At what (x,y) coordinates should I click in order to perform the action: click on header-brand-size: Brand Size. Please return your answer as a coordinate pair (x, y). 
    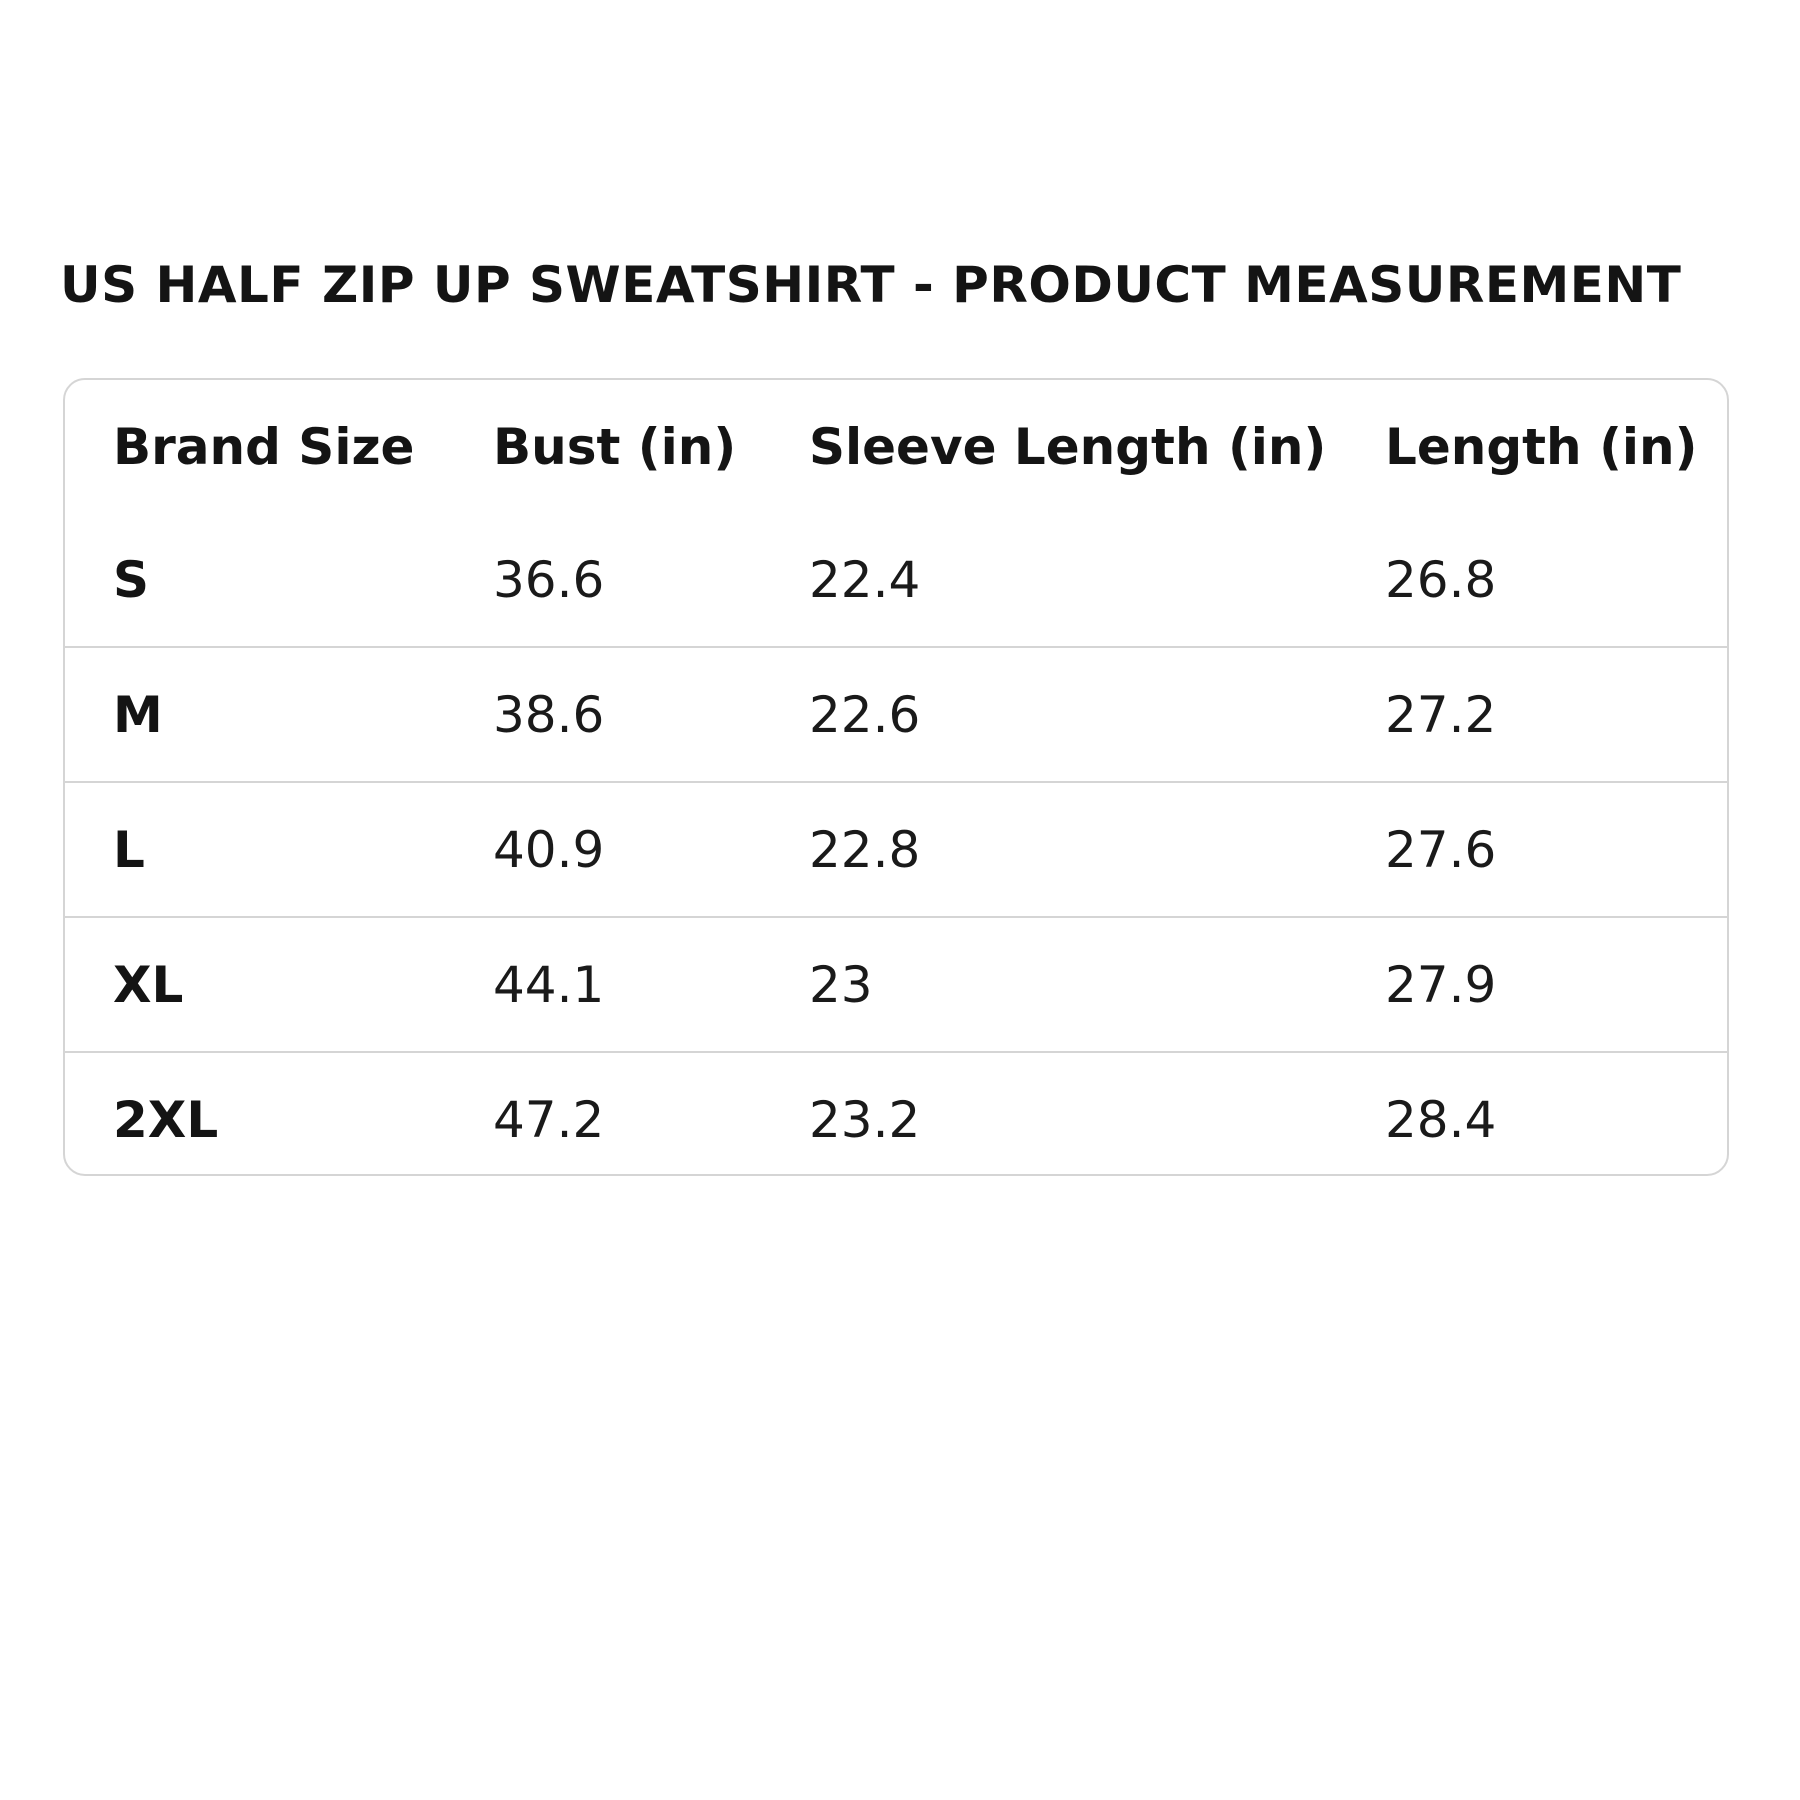
    Looking at the image, I should click on (264, 446).